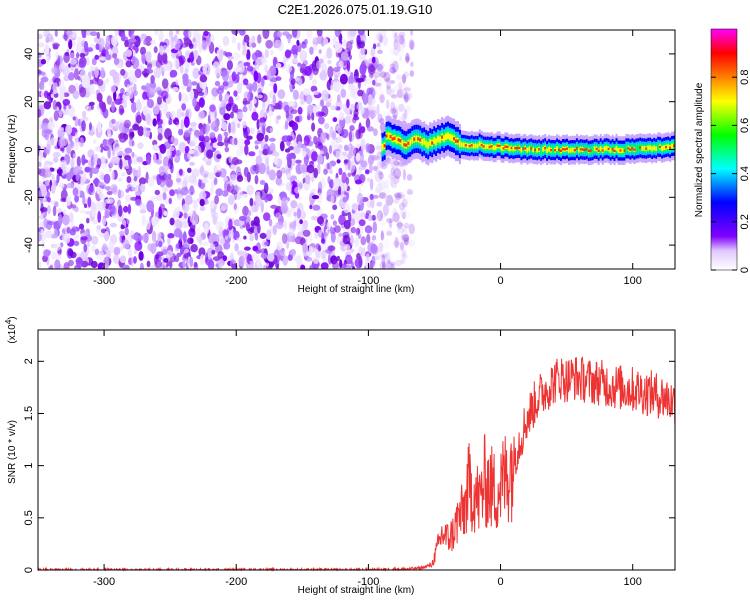  I want to click on page-title: C2E1.2026.075.01.19.G10, so click(355, 9).